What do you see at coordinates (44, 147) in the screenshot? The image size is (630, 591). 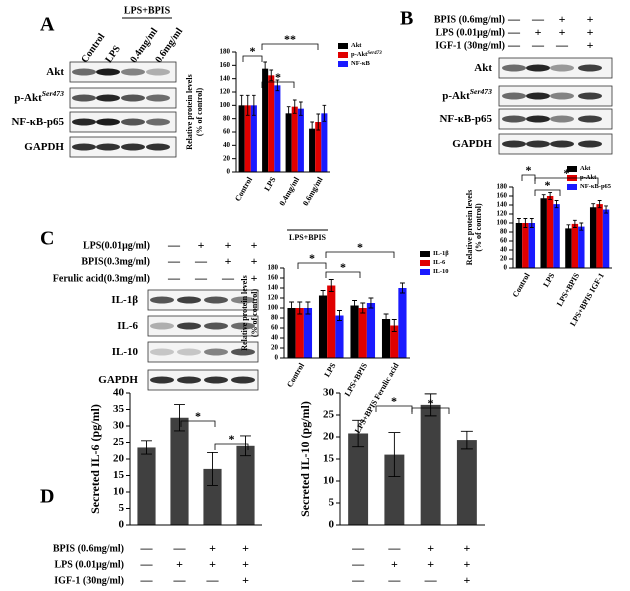 I see `row-label: GAPDH` at bounding box center [44, 147].